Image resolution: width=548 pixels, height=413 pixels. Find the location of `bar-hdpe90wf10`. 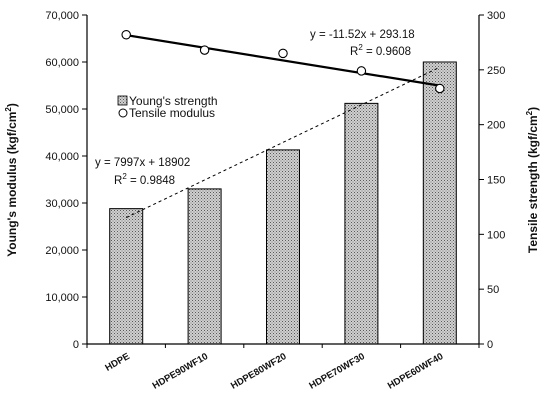

bar-hdpe90wf10 is located at coordinates (204, 266).